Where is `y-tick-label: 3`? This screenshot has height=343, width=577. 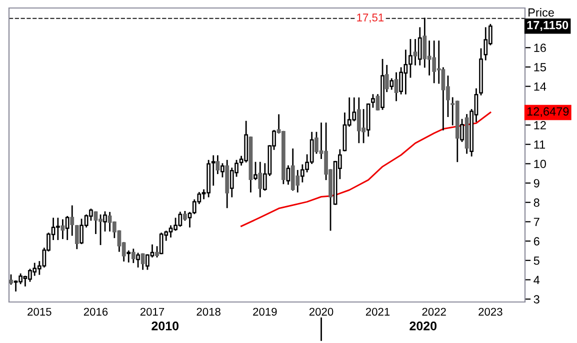 y-tick-label: 3 is located at coordinates (537, 299).